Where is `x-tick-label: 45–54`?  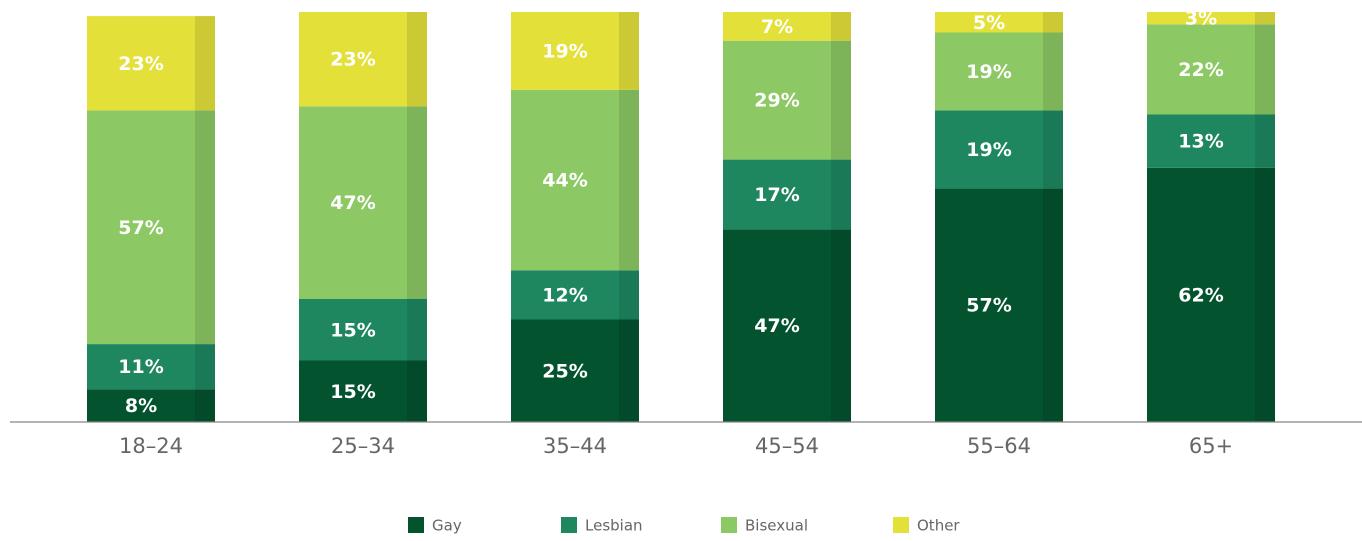
x-tick-label: 45–54 is located at coordinates (787, 446).